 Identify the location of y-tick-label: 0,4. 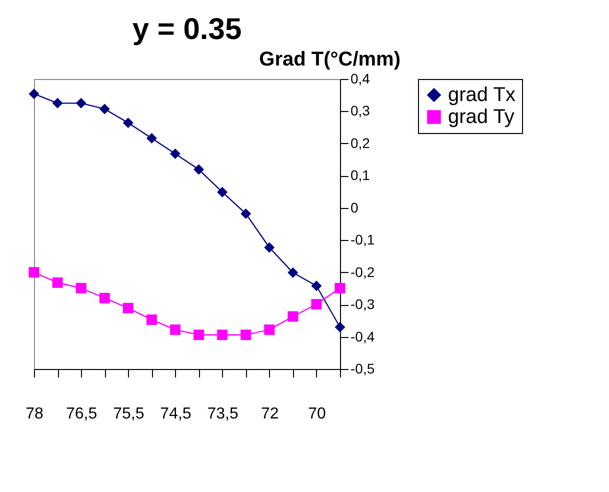
(360, 78).